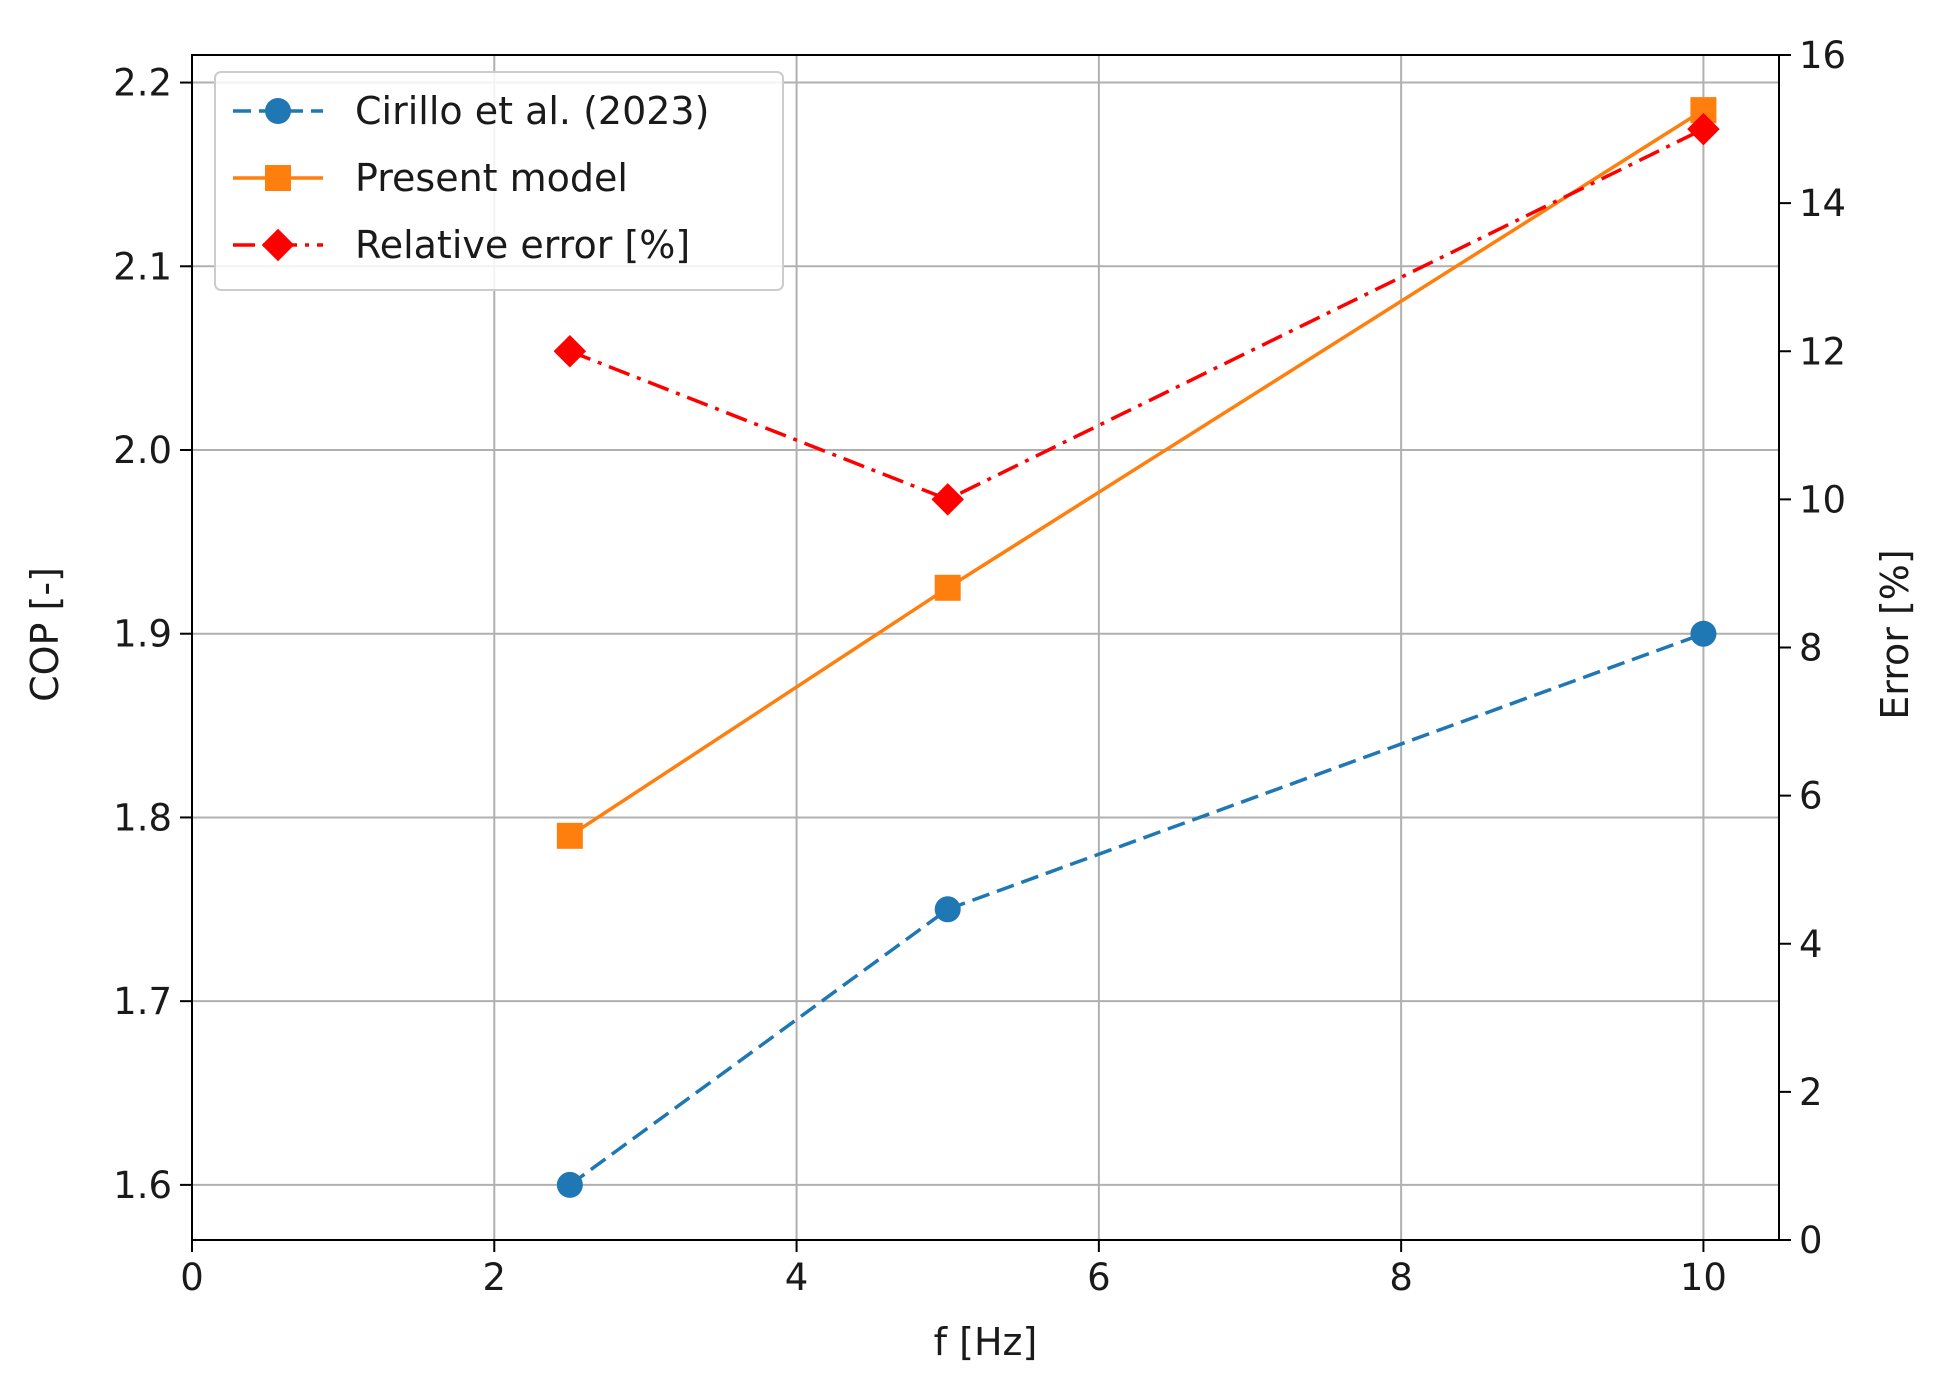 This screenshot has height=1385, width=1933. What do you see at coordinates (142, 634) in the screenshot?
I see `y-left-tick-label: 1.9` at bounding box center [142, 634].